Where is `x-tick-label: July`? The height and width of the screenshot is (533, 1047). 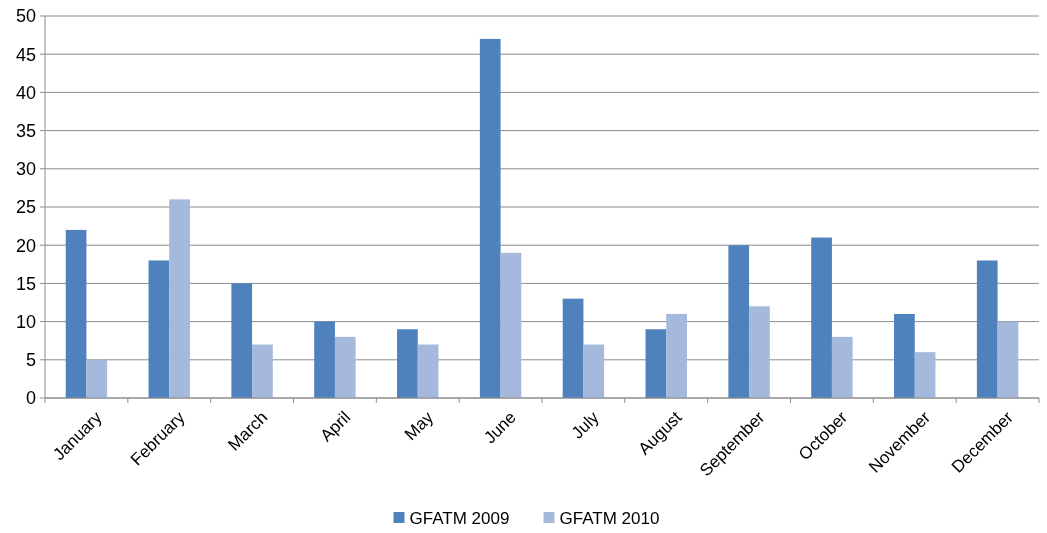 x-tick-label: July is located at coordinates (585, 425).